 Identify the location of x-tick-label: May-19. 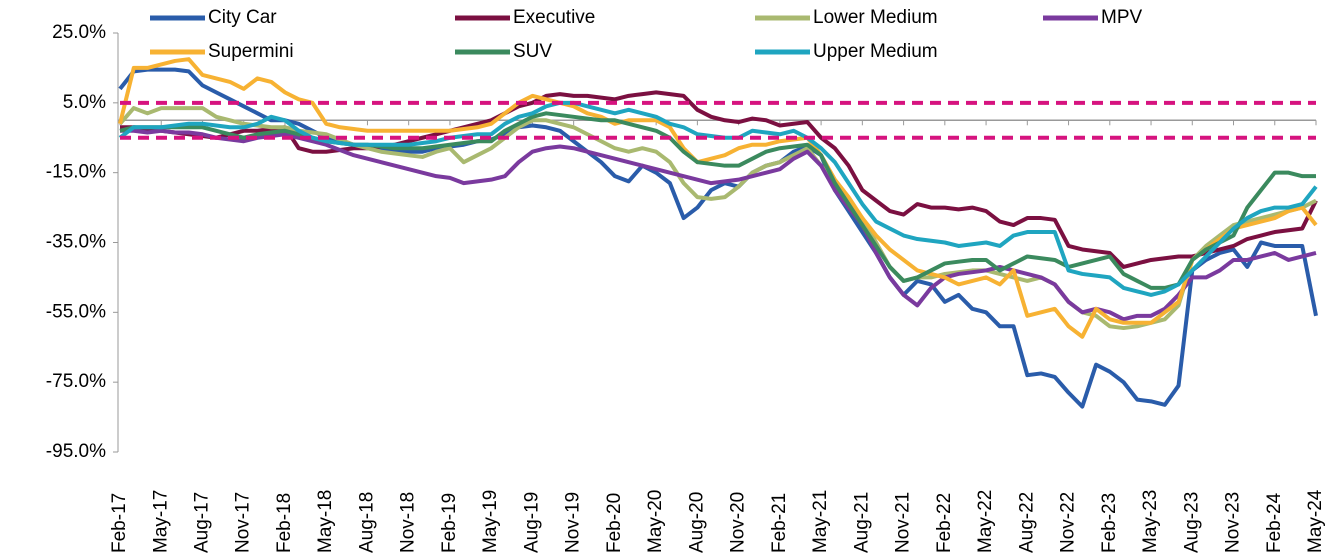
(490, 521).